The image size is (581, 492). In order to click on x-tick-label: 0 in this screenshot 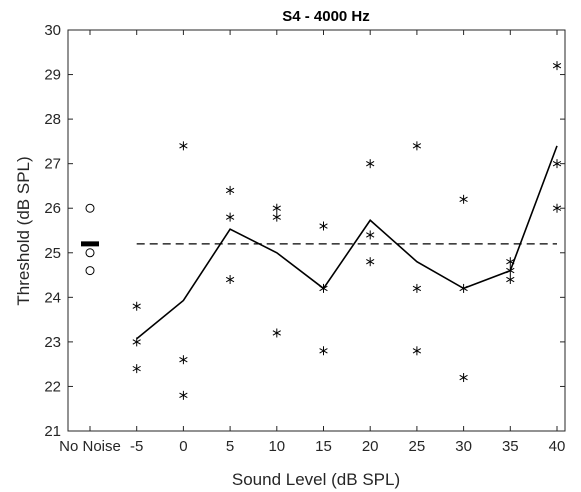, I will do `click(183, 446)`.